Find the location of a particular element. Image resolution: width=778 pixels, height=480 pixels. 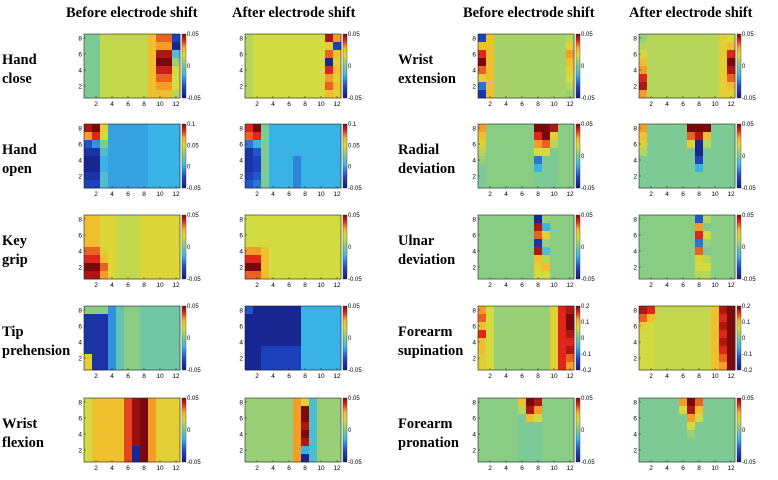

x-tick-label: 8 is located at coordinates (305, 468).